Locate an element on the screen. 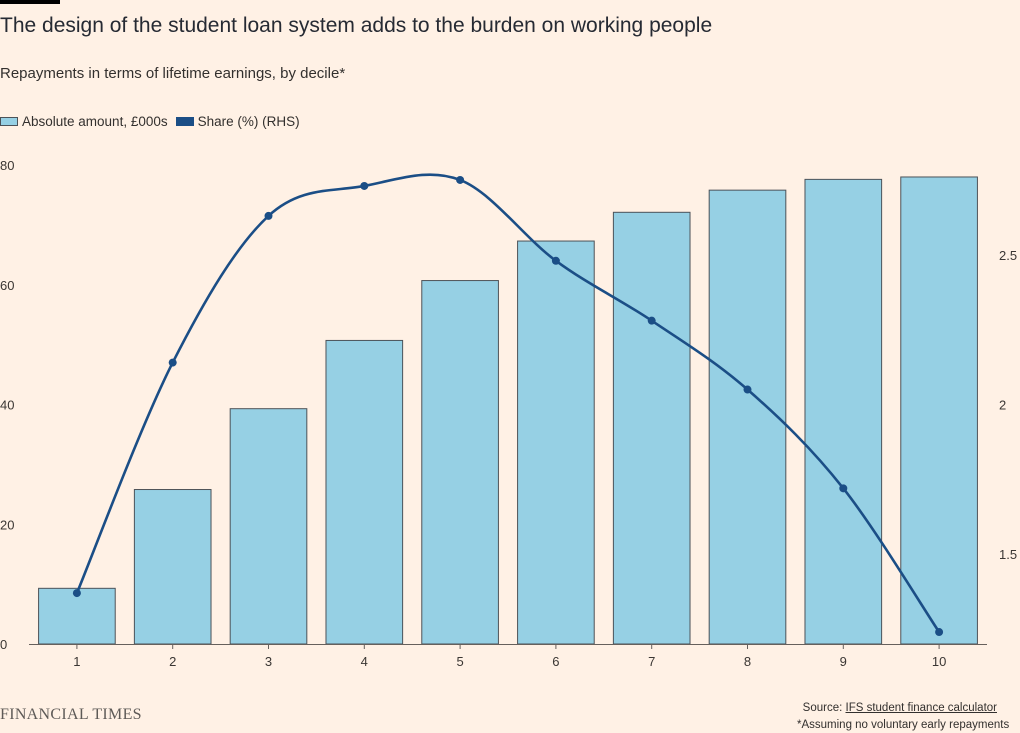 This screenshot has height=733, width=1020. legend-swatch-bar is located at coordinates (9, 121).